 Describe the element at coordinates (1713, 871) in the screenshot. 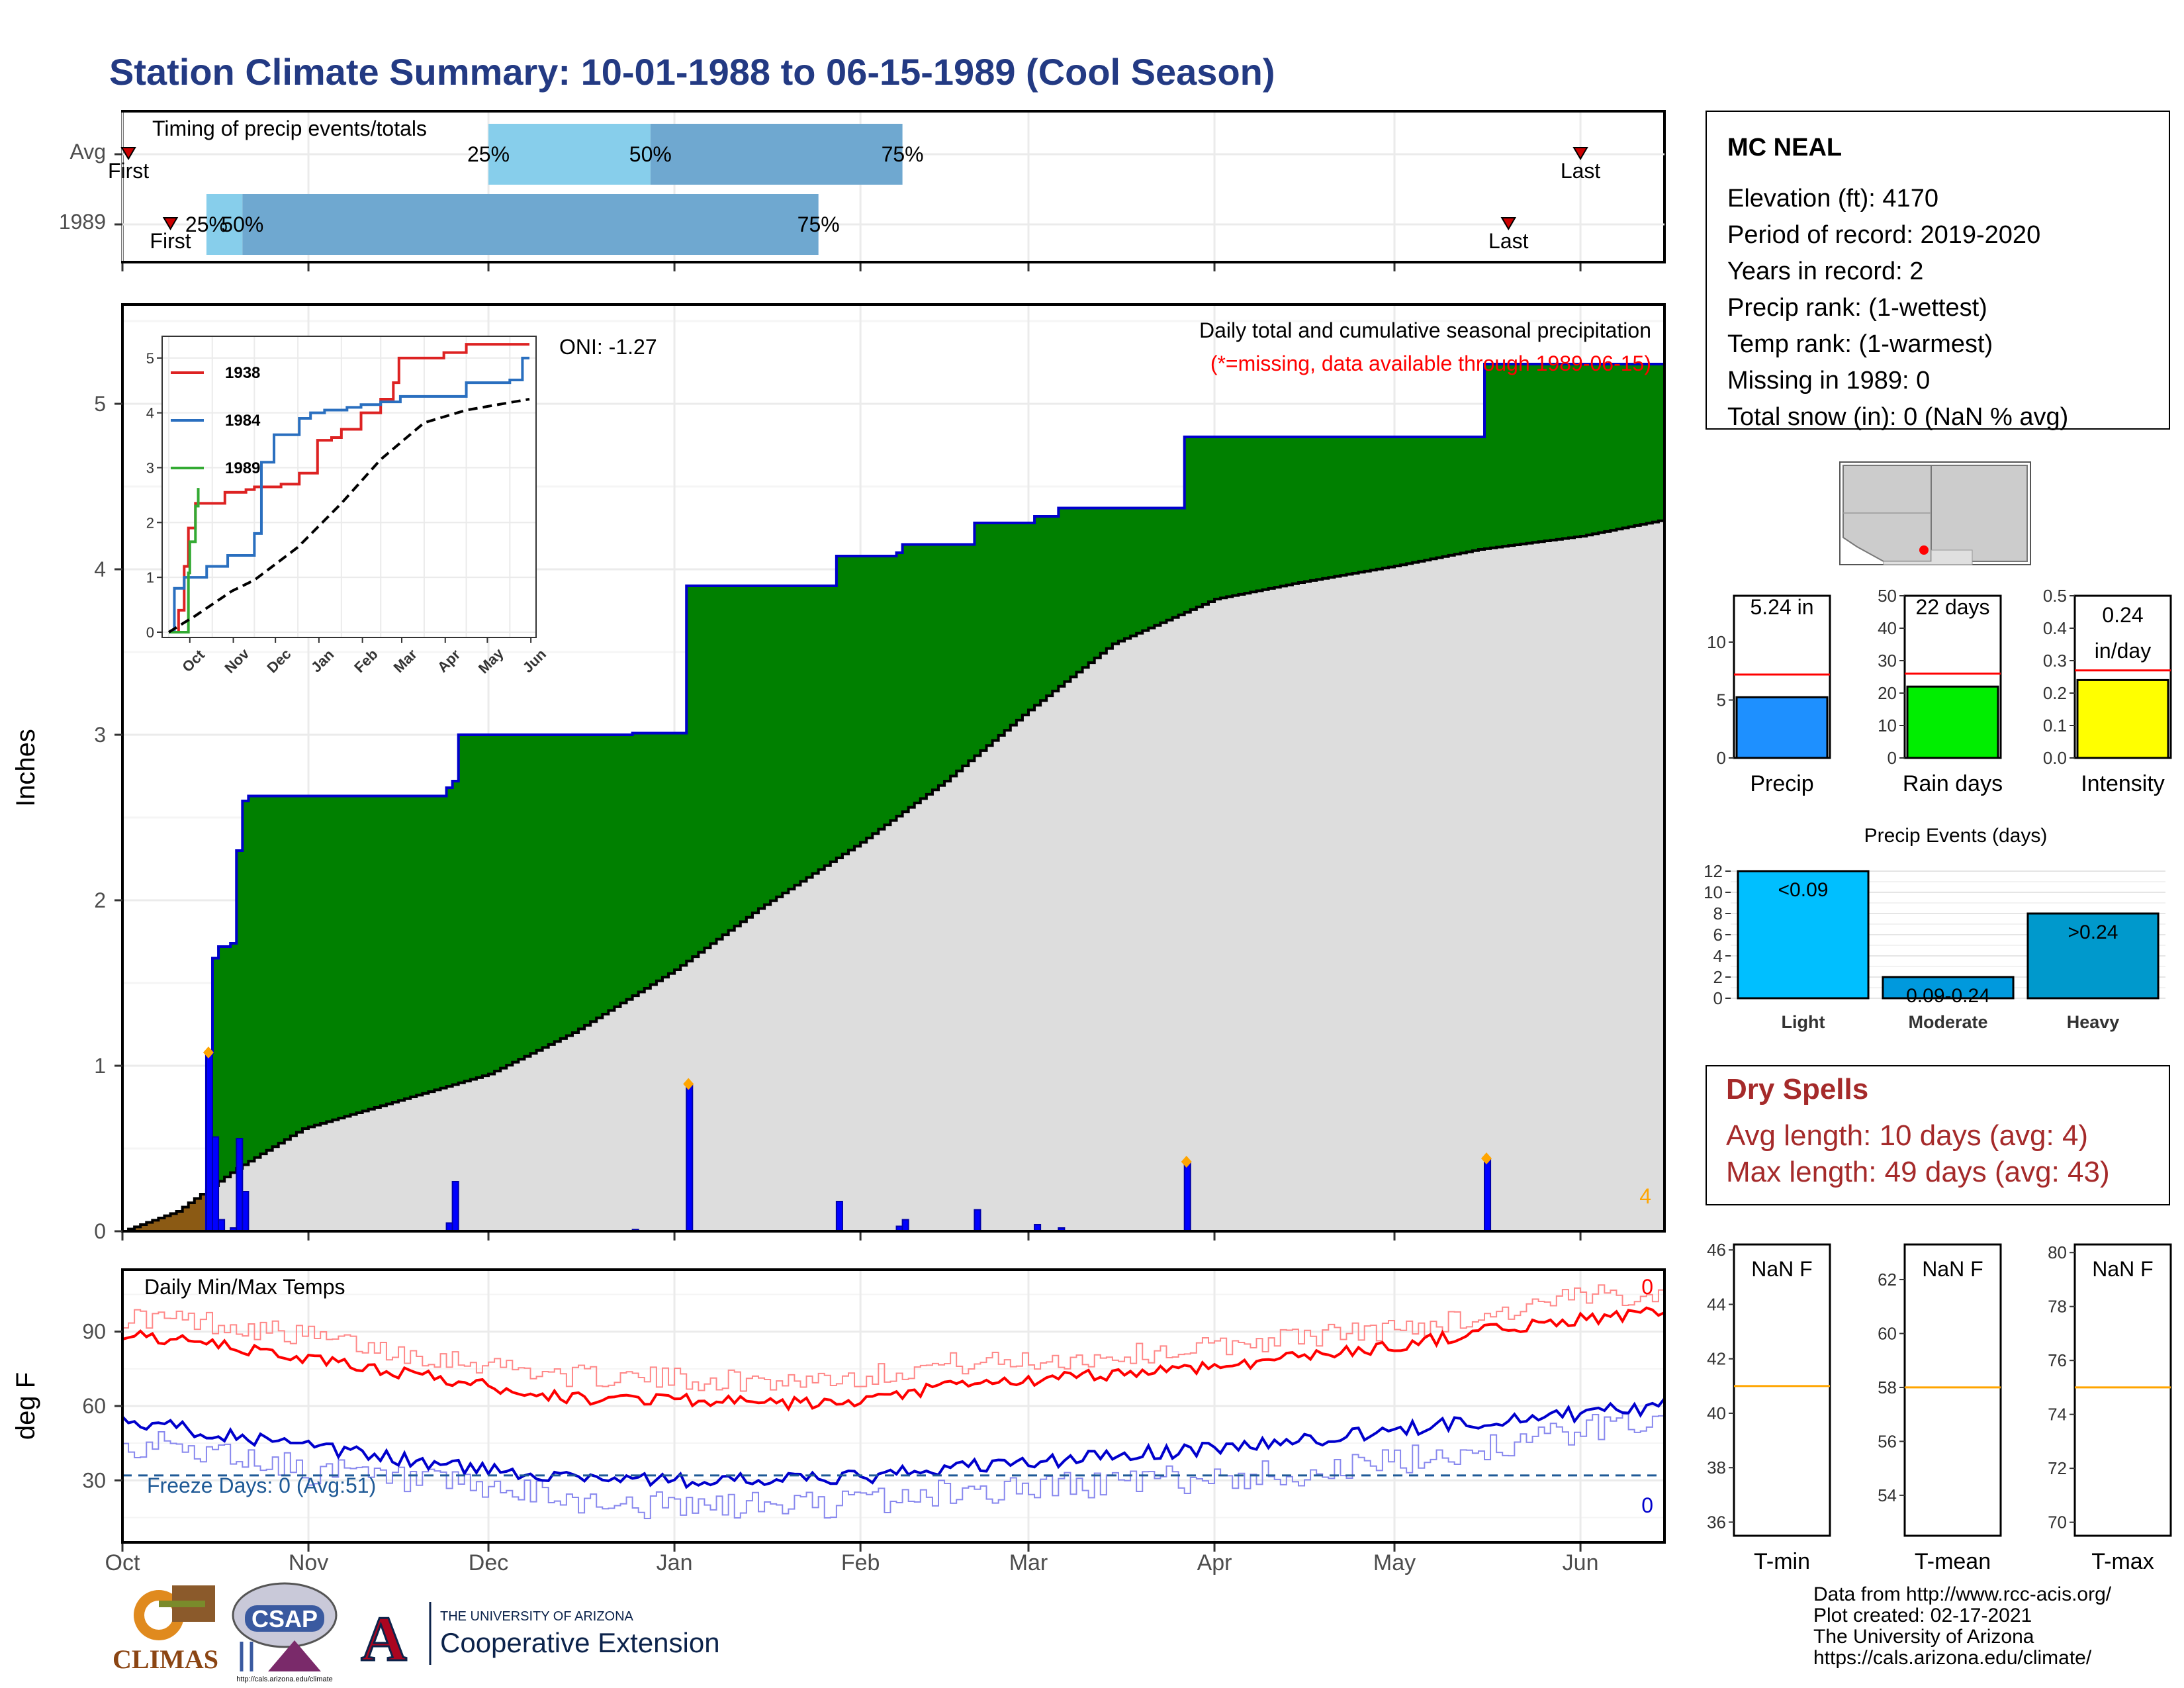

I see `events-ytick-label: 12` at that location.